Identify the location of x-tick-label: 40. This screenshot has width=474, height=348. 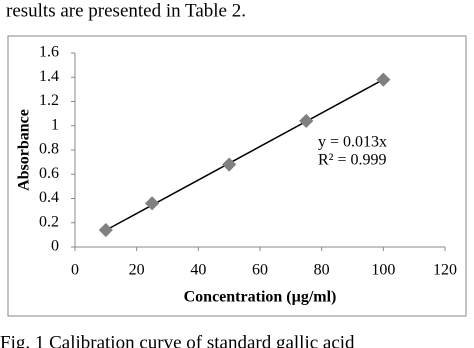
(198, 270).